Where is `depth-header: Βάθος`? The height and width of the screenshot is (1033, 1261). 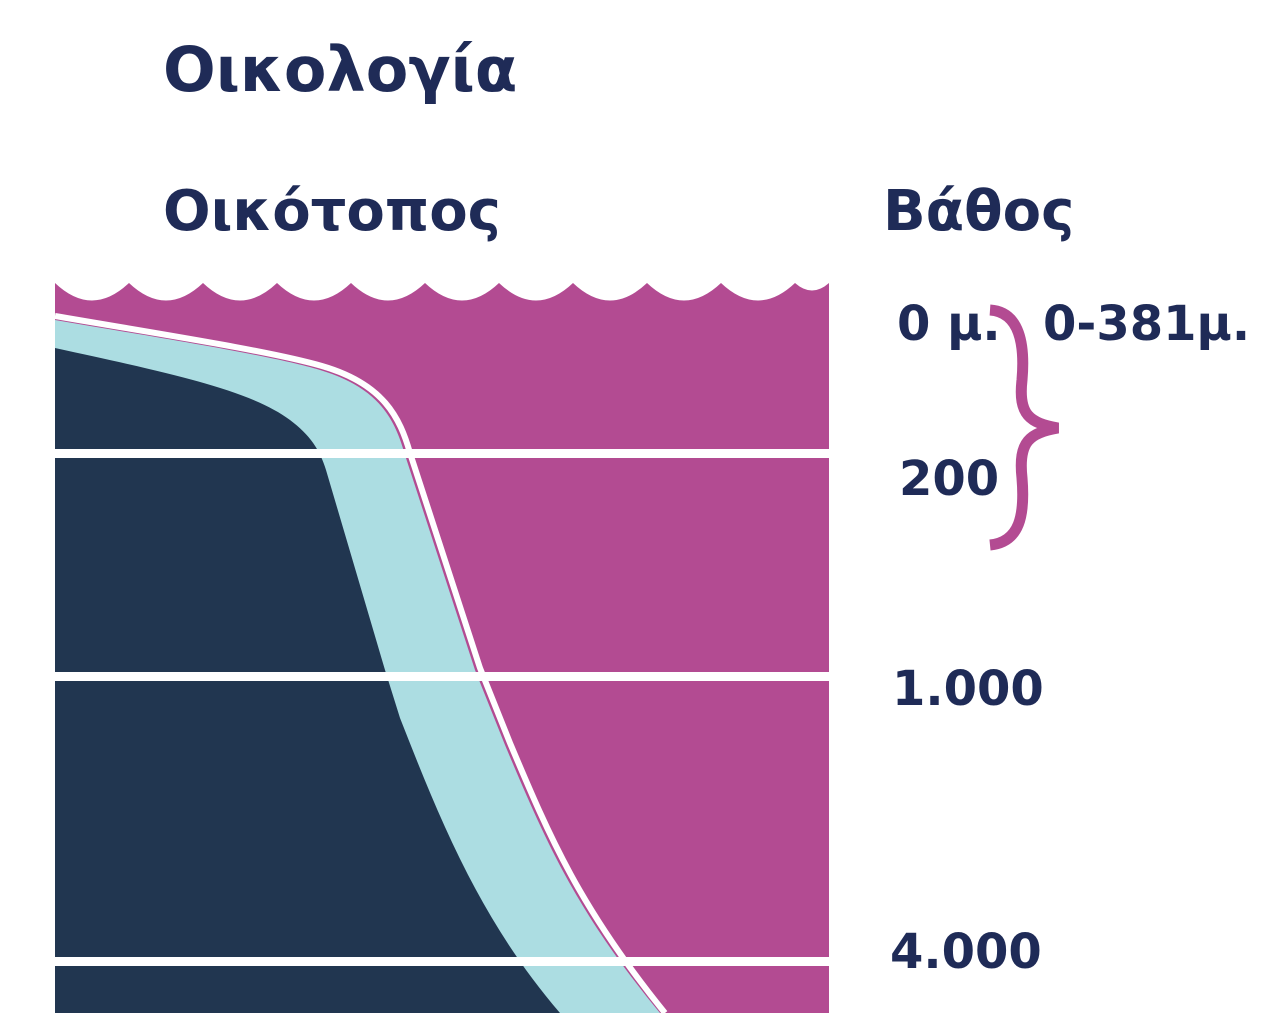 depth-header: Βάθος is located at coordinates (978, 211).